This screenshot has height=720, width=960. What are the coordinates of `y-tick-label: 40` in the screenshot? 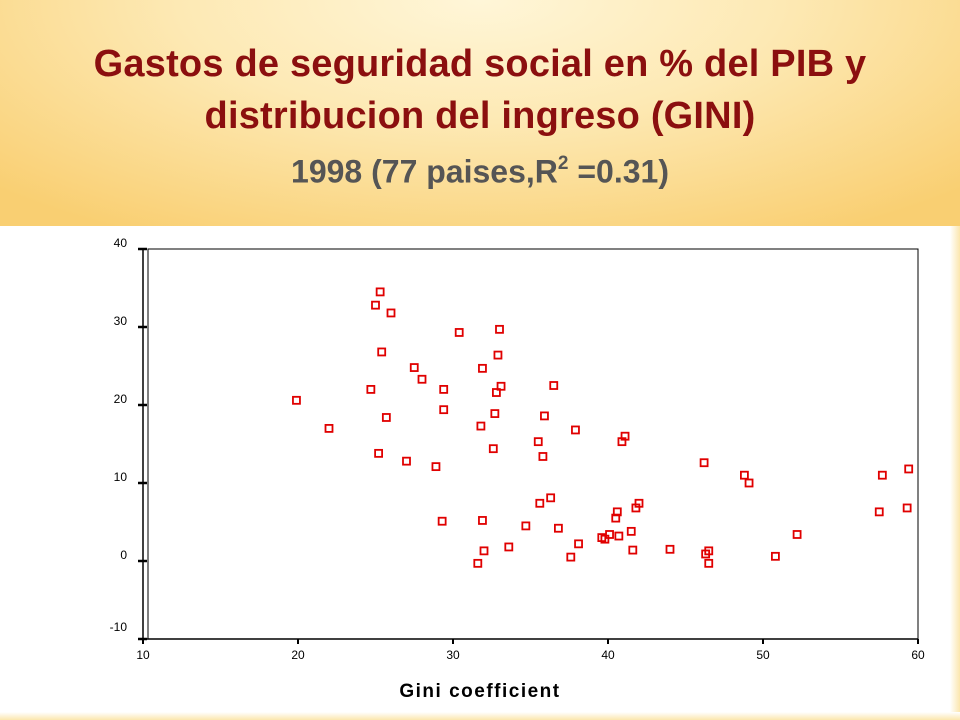 It's located at (121, 243).